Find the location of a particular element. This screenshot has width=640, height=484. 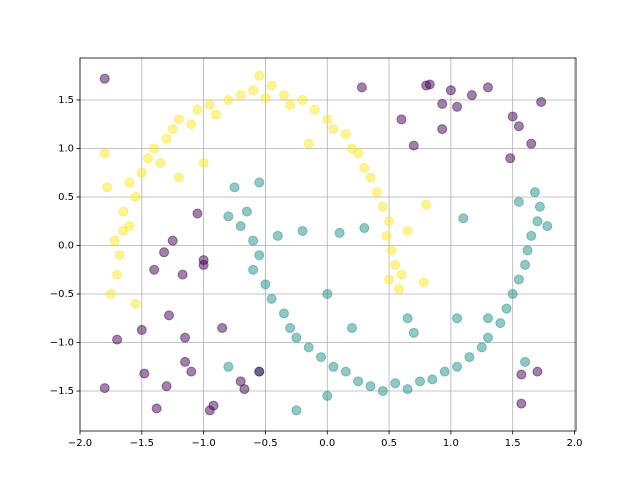

x-tick-label: −1.0 is located at coordinates (203, 443).